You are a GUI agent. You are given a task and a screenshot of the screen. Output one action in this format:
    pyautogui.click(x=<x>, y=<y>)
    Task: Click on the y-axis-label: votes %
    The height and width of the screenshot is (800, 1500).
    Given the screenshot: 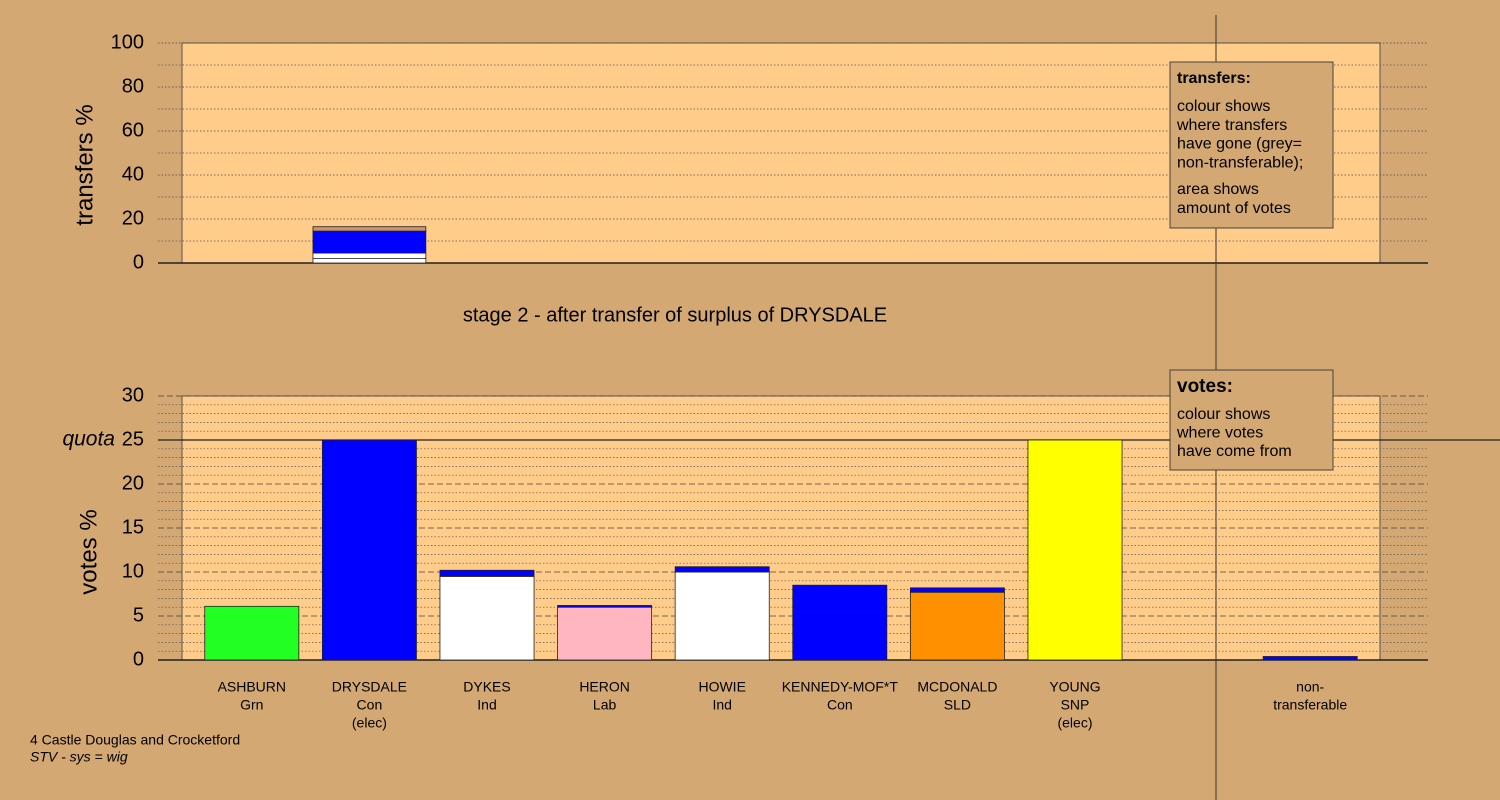 What is the action you would take?
    pyautogui.click(x=88, y=551)
    